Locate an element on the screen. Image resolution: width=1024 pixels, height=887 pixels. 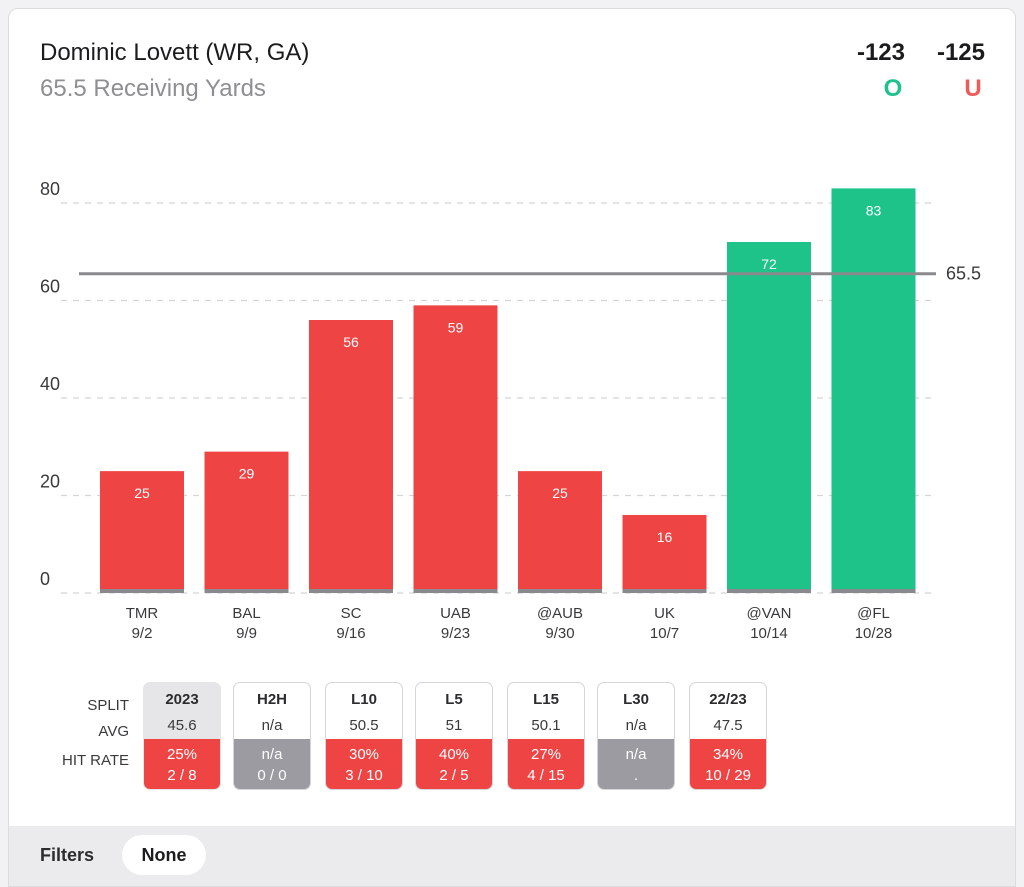
hit-rate-percent: n/a is located at coordinates (272, 754).